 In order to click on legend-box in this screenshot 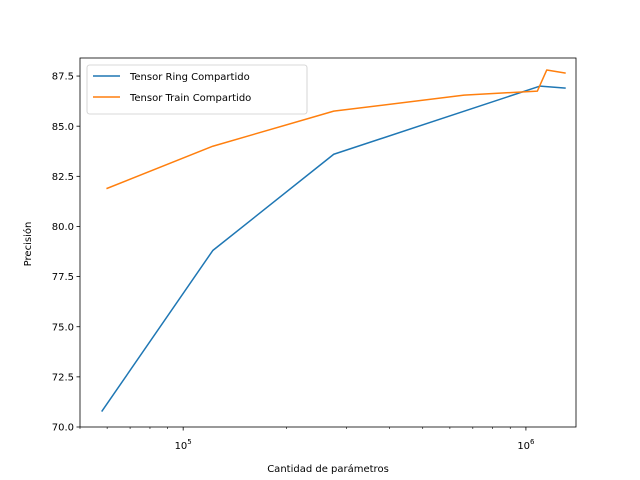, I will do `click(197, 89)`.